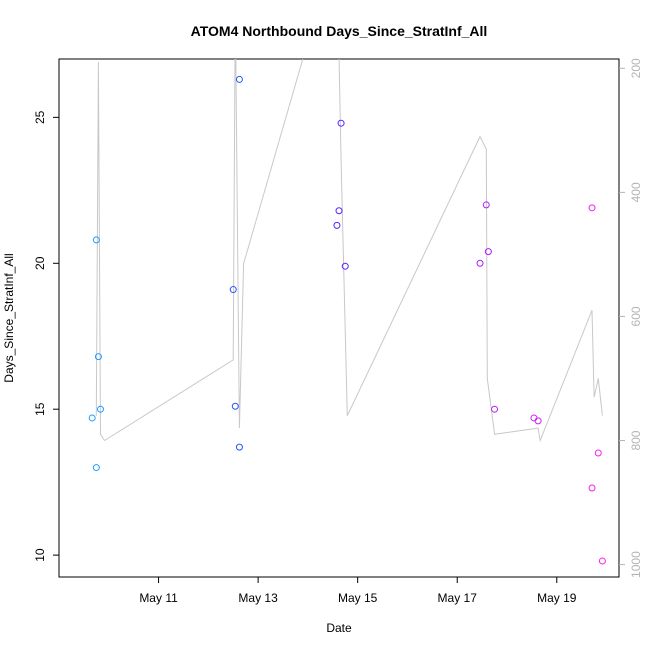 This screenshot has height=655, width=650. I want to click on x-axis: May 11 May 13 May 15 May 17 May 19, so click(358, 591).